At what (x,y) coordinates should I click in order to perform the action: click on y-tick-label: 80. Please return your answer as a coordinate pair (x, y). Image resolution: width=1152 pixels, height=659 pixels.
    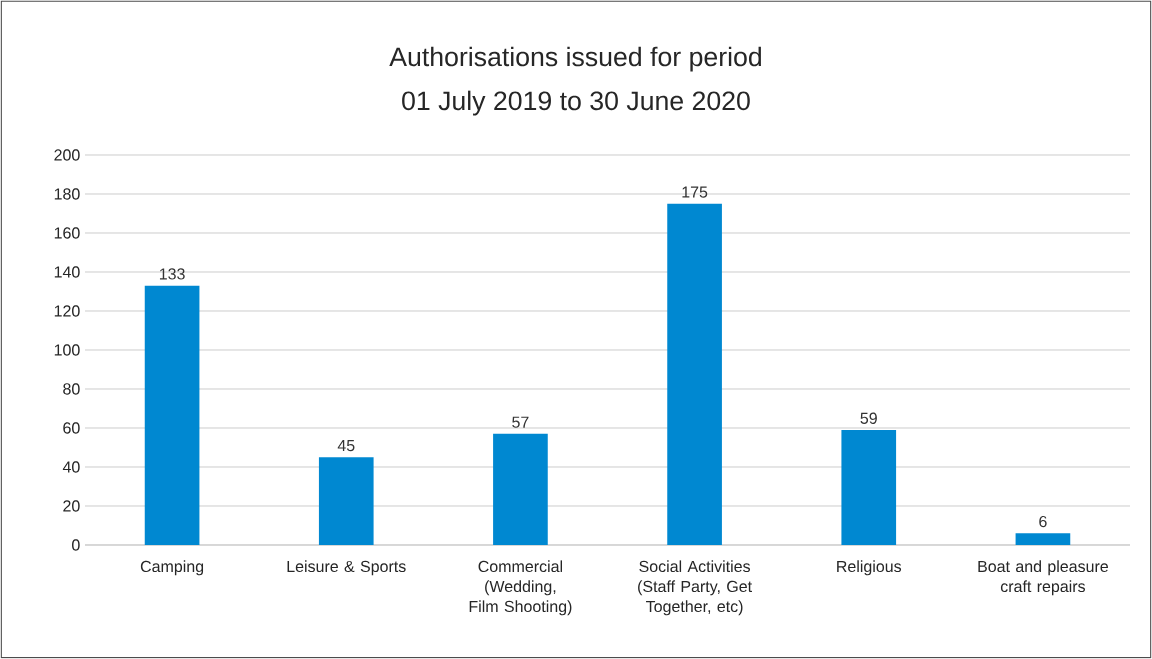
    Looking at the image, I should click on (71, 389).